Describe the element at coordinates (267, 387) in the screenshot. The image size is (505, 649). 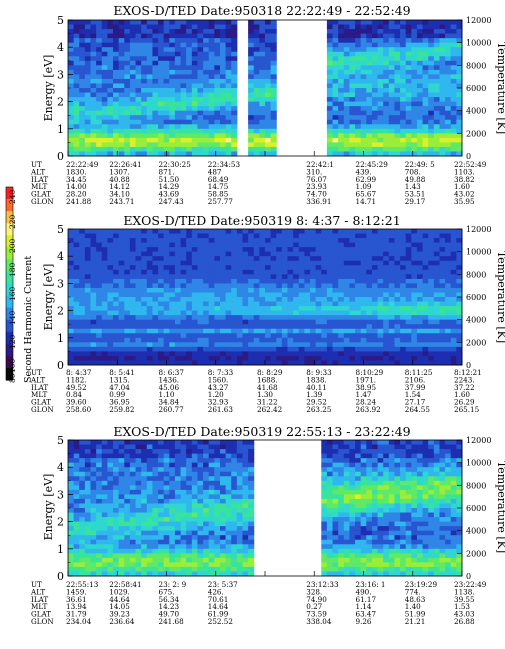
I see `table-cell: 41.68` at that location.